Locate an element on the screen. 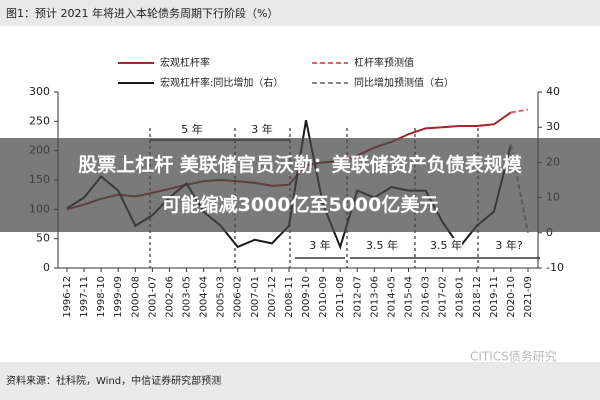 This screenshot has width=600, height=400. y2-tick-label: 30 is located at coordinates (553, 126).